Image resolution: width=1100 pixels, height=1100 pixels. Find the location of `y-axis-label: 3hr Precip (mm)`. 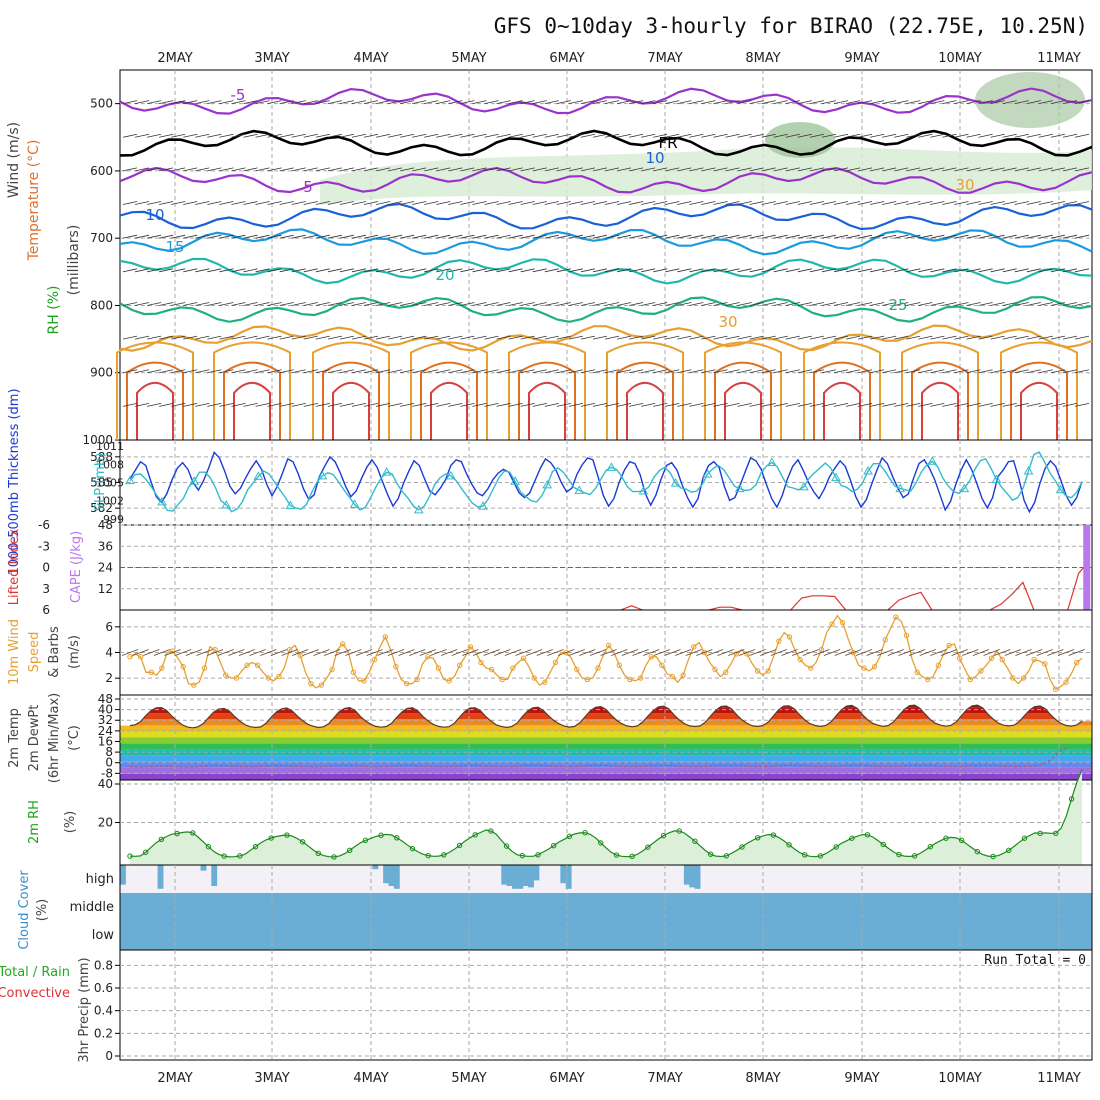

y-axis-label: 3hr Precip (mm) is located at coordinates (84, 1009).